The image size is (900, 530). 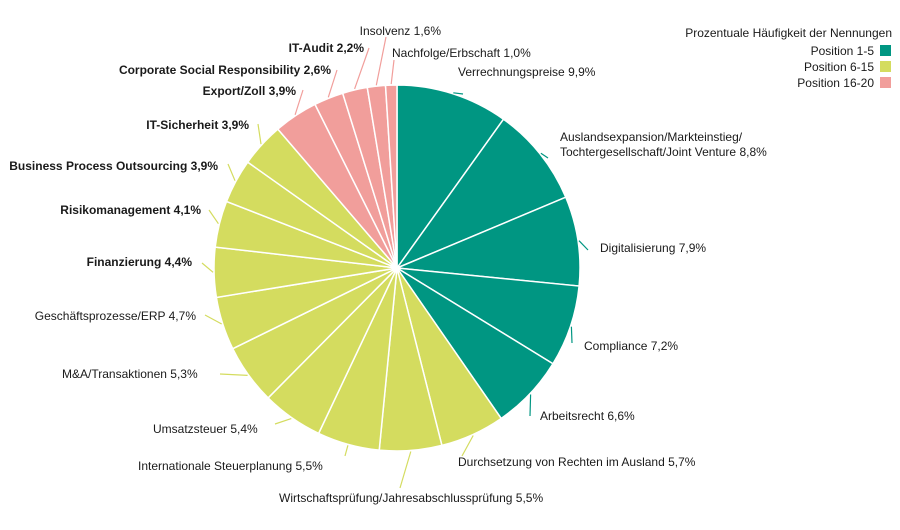 What do you see at coordinates (140, 262) in the screenshot?
I see `slice-label-finanzierung: Finanzierung 4,4%` at bounding box center [140, 262].